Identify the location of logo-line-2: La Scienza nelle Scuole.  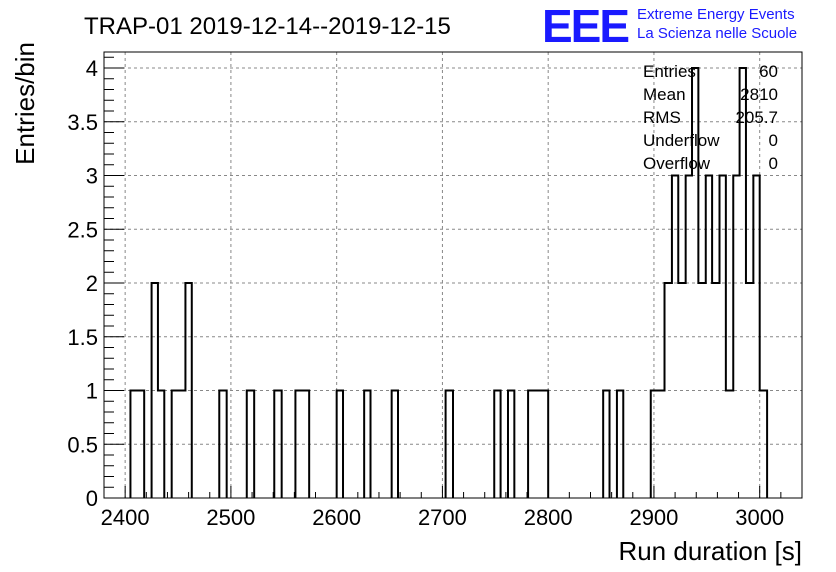
(717, 33).